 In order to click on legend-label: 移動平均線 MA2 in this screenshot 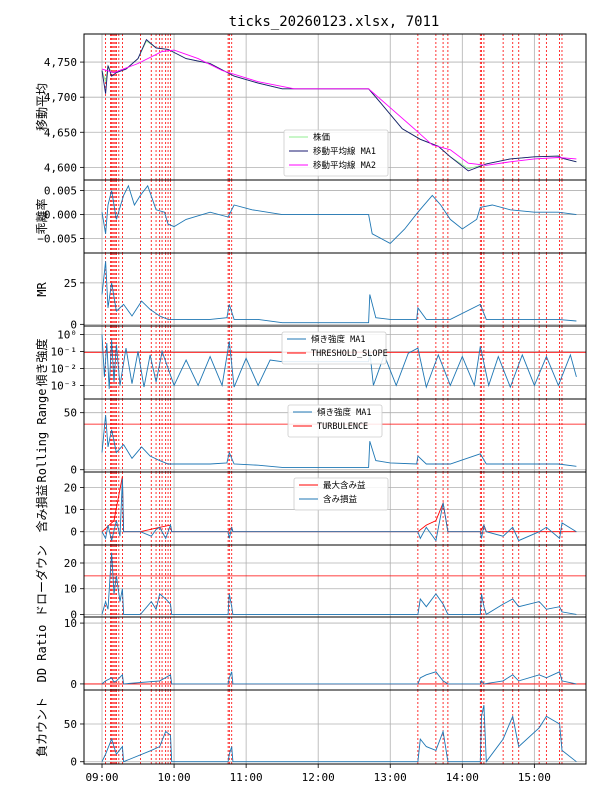, I will do `click(344, 165)`.